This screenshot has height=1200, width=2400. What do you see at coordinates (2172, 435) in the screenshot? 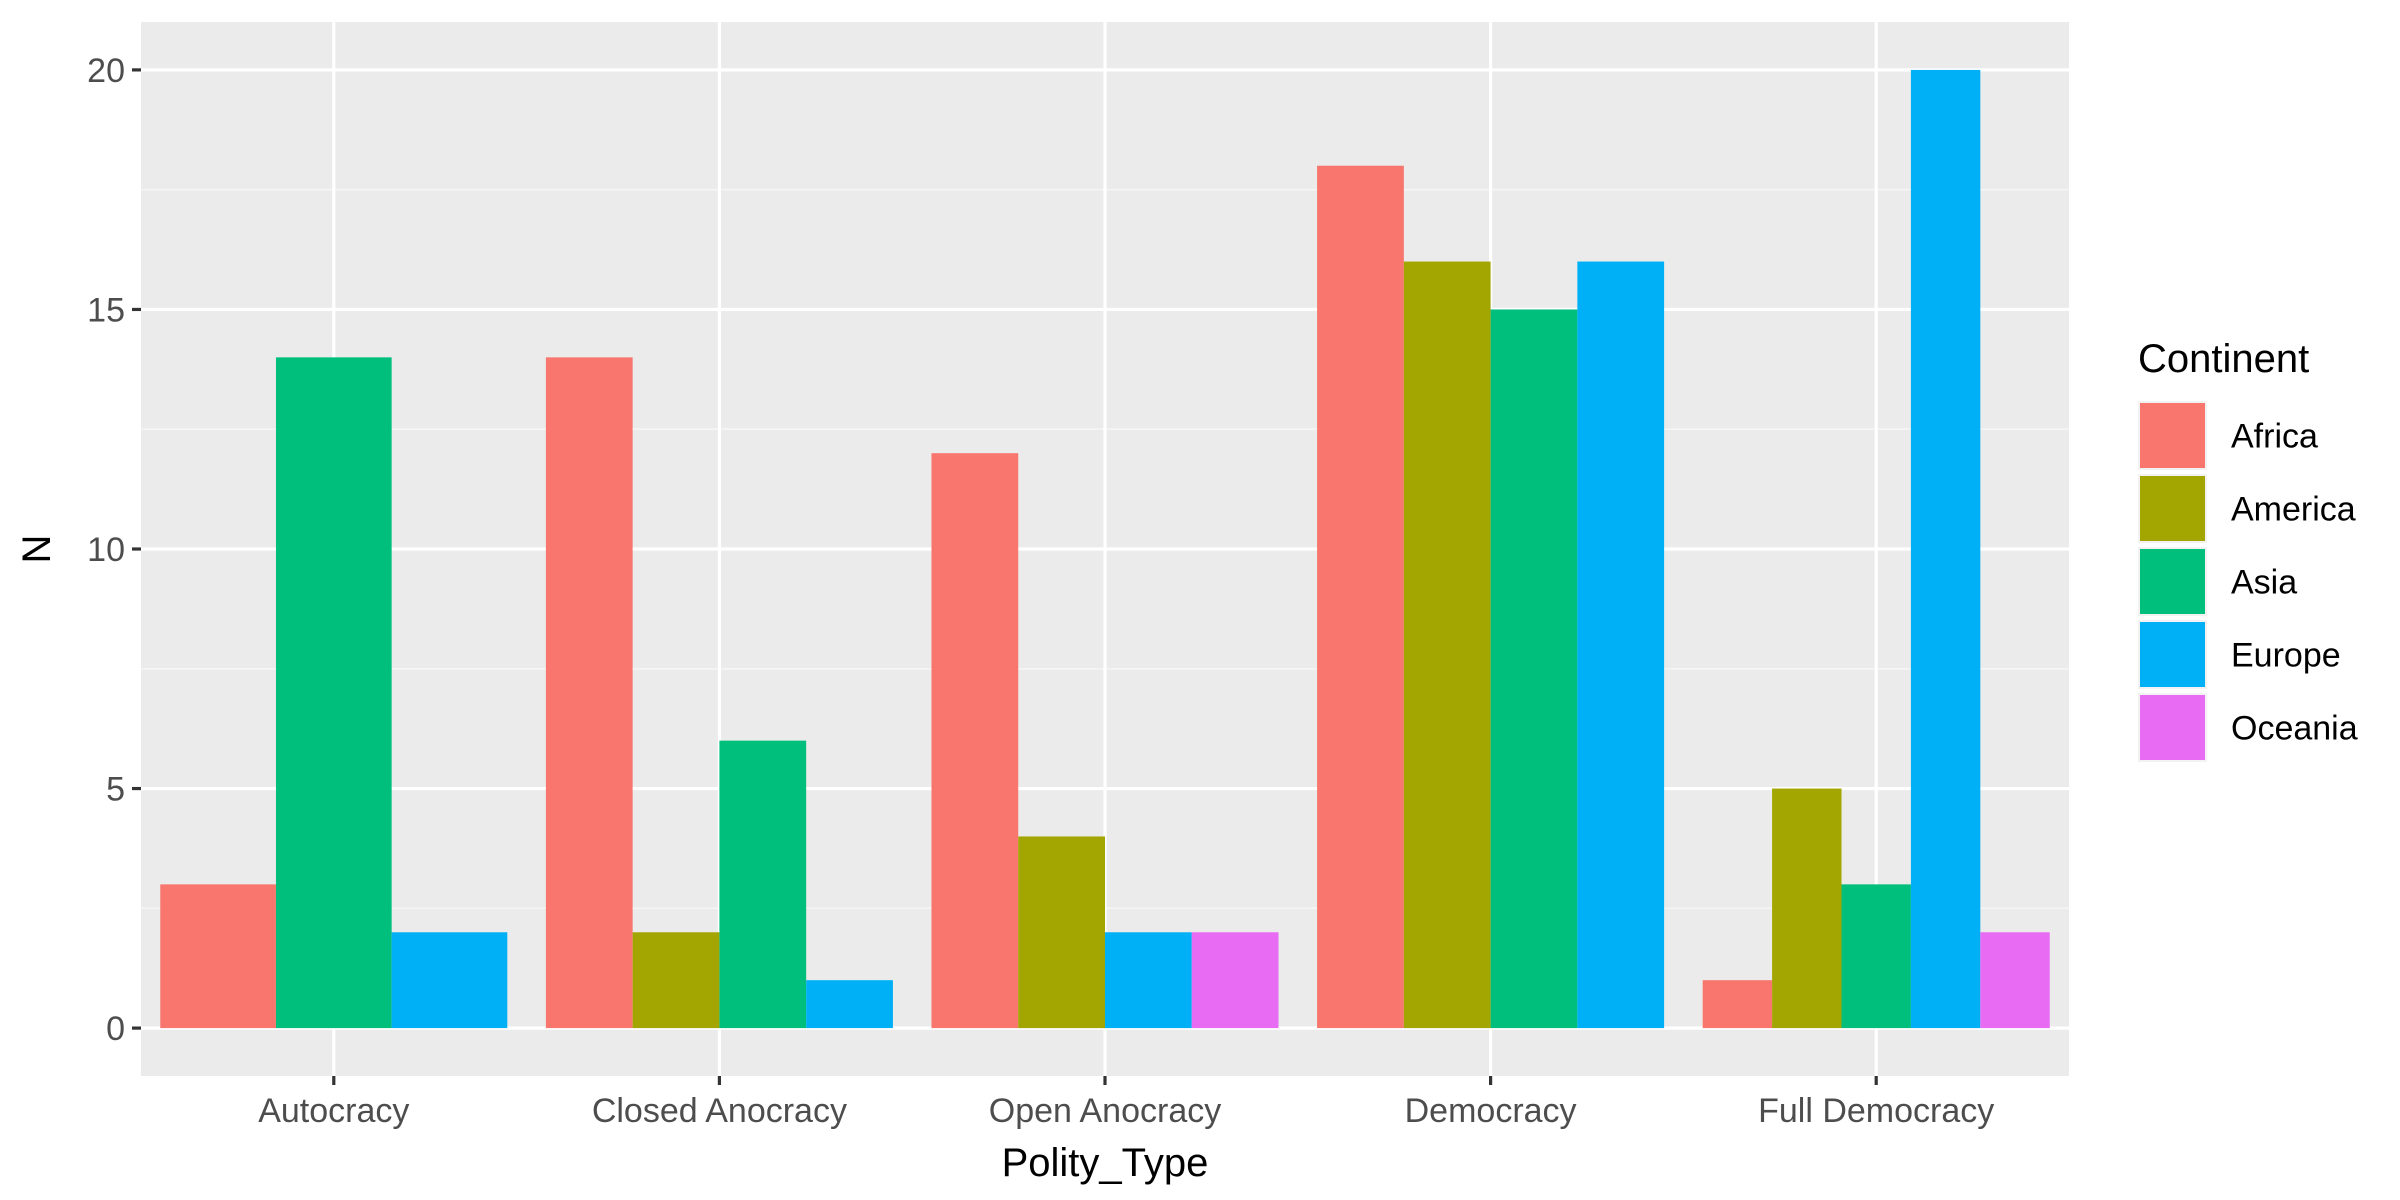
I see `legend-key-africa` at bounding box center [2172, 435].